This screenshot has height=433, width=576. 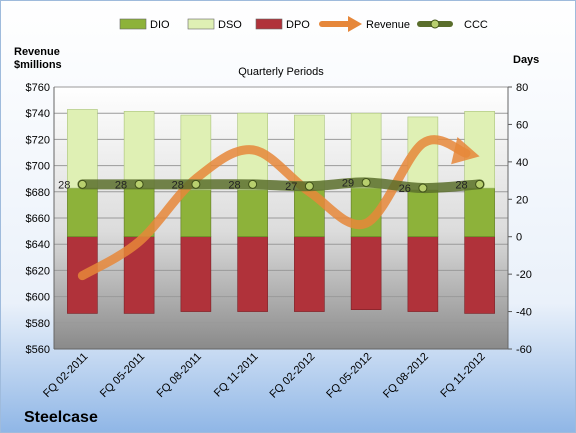 I want to click on legend-swatch-dio, so click(x=133, y=24).